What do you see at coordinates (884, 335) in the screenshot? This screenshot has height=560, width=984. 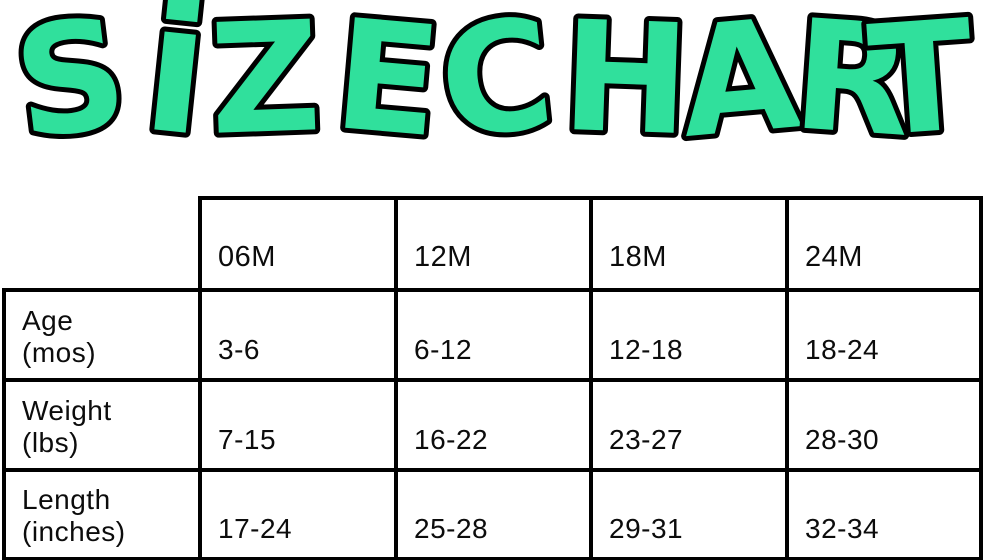 I see `cell-age-24m: 18-24` at bounding box center [884, 335].